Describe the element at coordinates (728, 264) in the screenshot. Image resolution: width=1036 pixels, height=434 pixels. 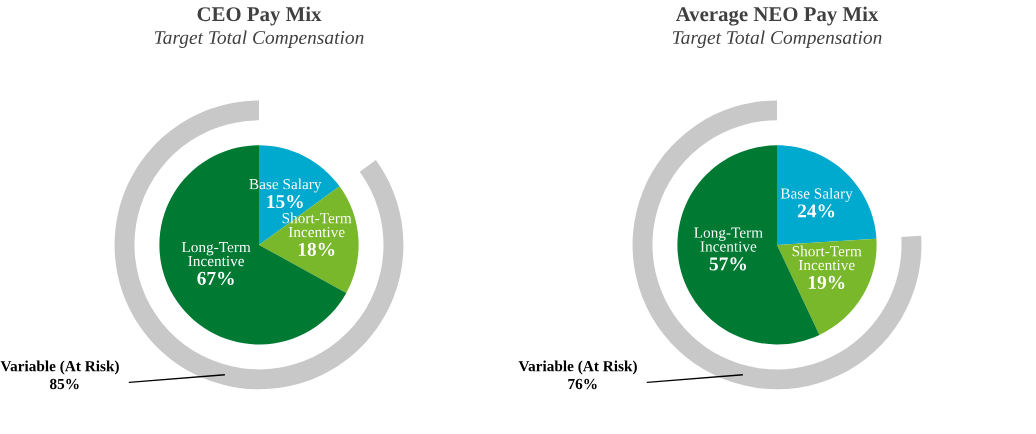
I see `data-label: 57%` at that location.